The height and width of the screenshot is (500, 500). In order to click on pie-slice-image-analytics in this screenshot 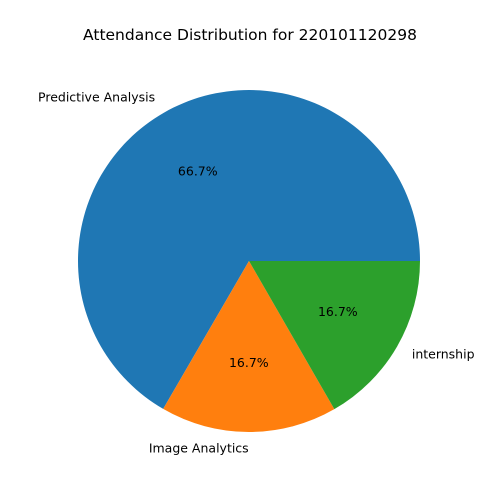, I will do `click(249, 346)`.